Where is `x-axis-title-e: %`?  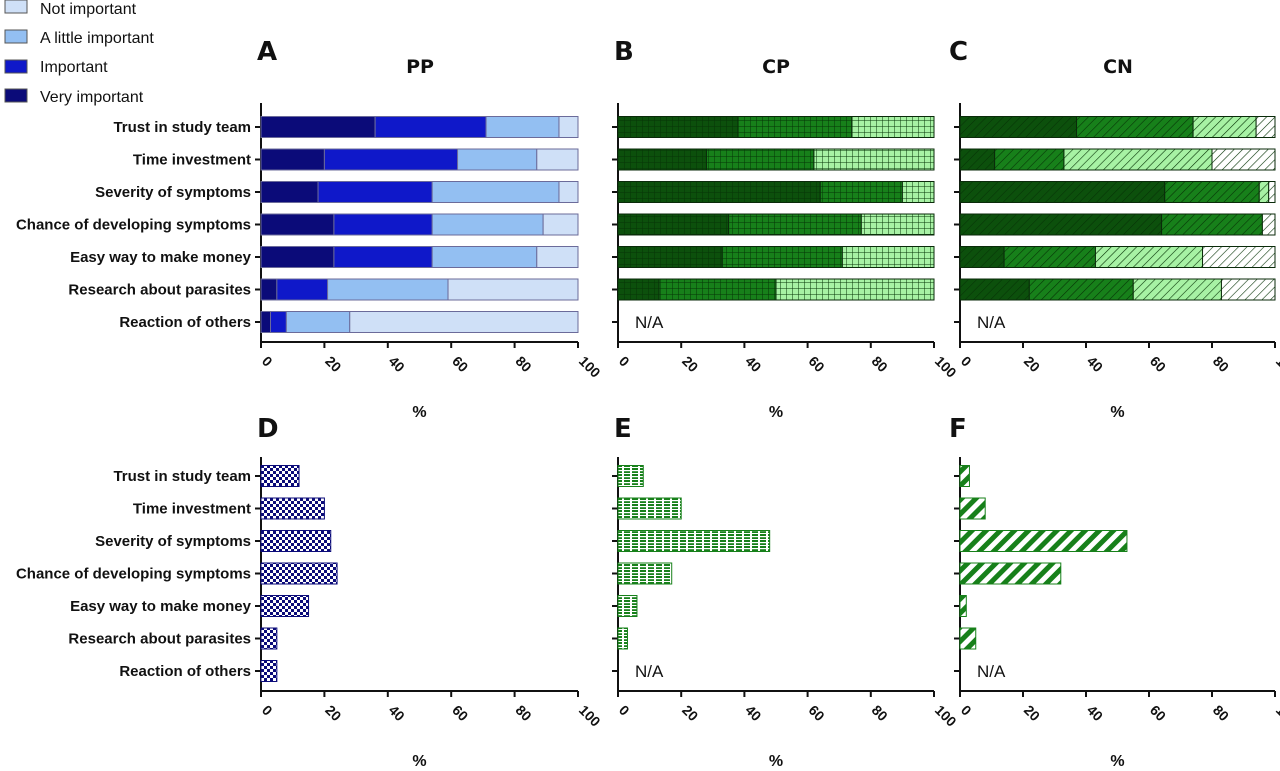
x-axis-title-e: % is located at coordinates (776, 761).